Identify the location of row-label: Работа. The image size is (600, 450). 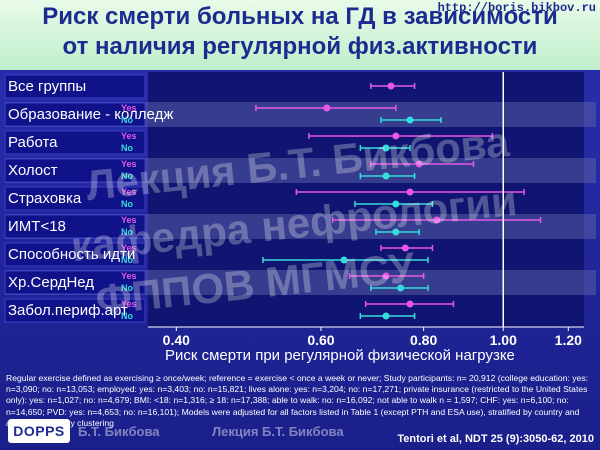
(33, 142).